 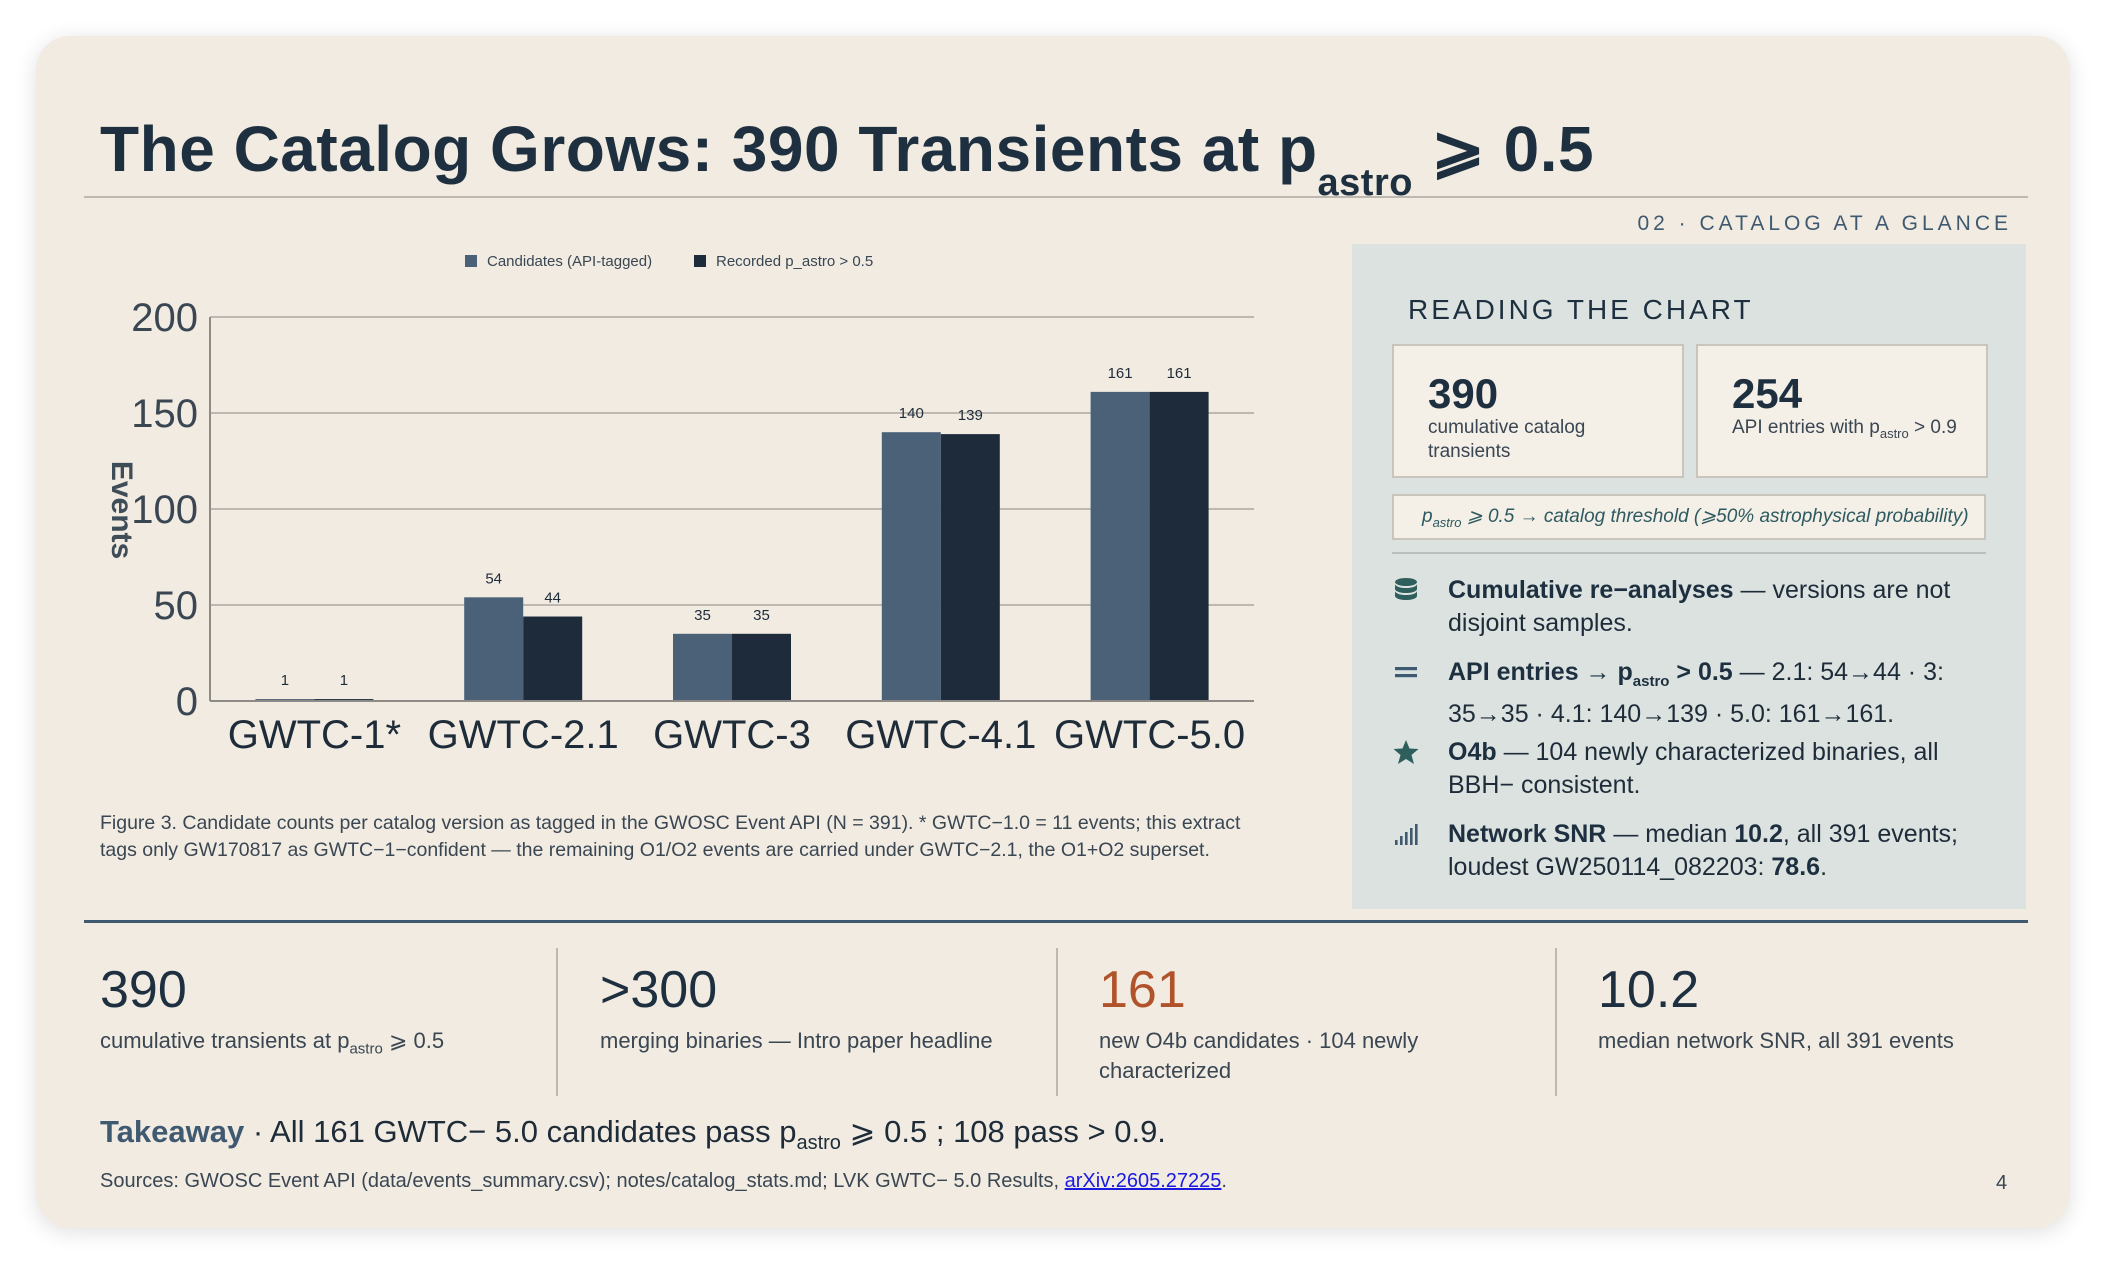 What do you see at coordinates (164, 510) in the screenshot?
I see `y-tick-label: 100` at bounding box center [164, 510].